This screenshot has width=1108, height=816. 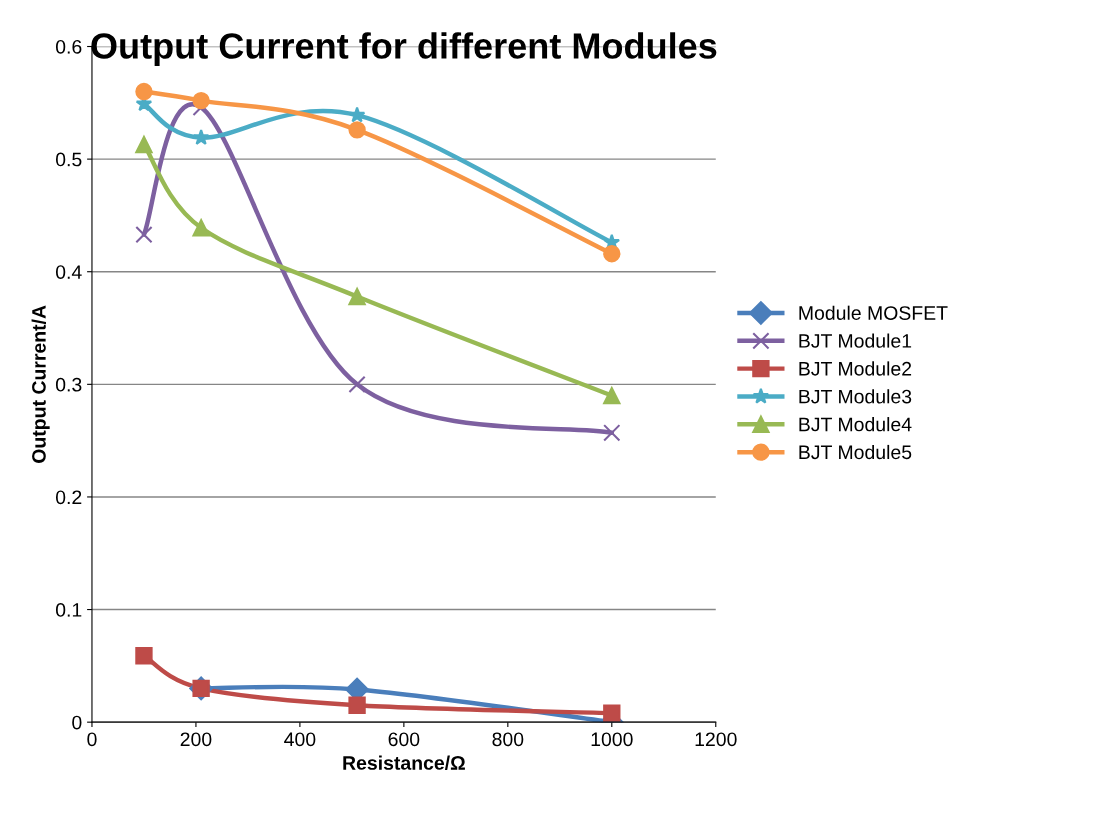 What do you see at coordinates (716, 739) in the screenshot?
I see `x-tick-label: 1200` at bounding box center [716, 739].